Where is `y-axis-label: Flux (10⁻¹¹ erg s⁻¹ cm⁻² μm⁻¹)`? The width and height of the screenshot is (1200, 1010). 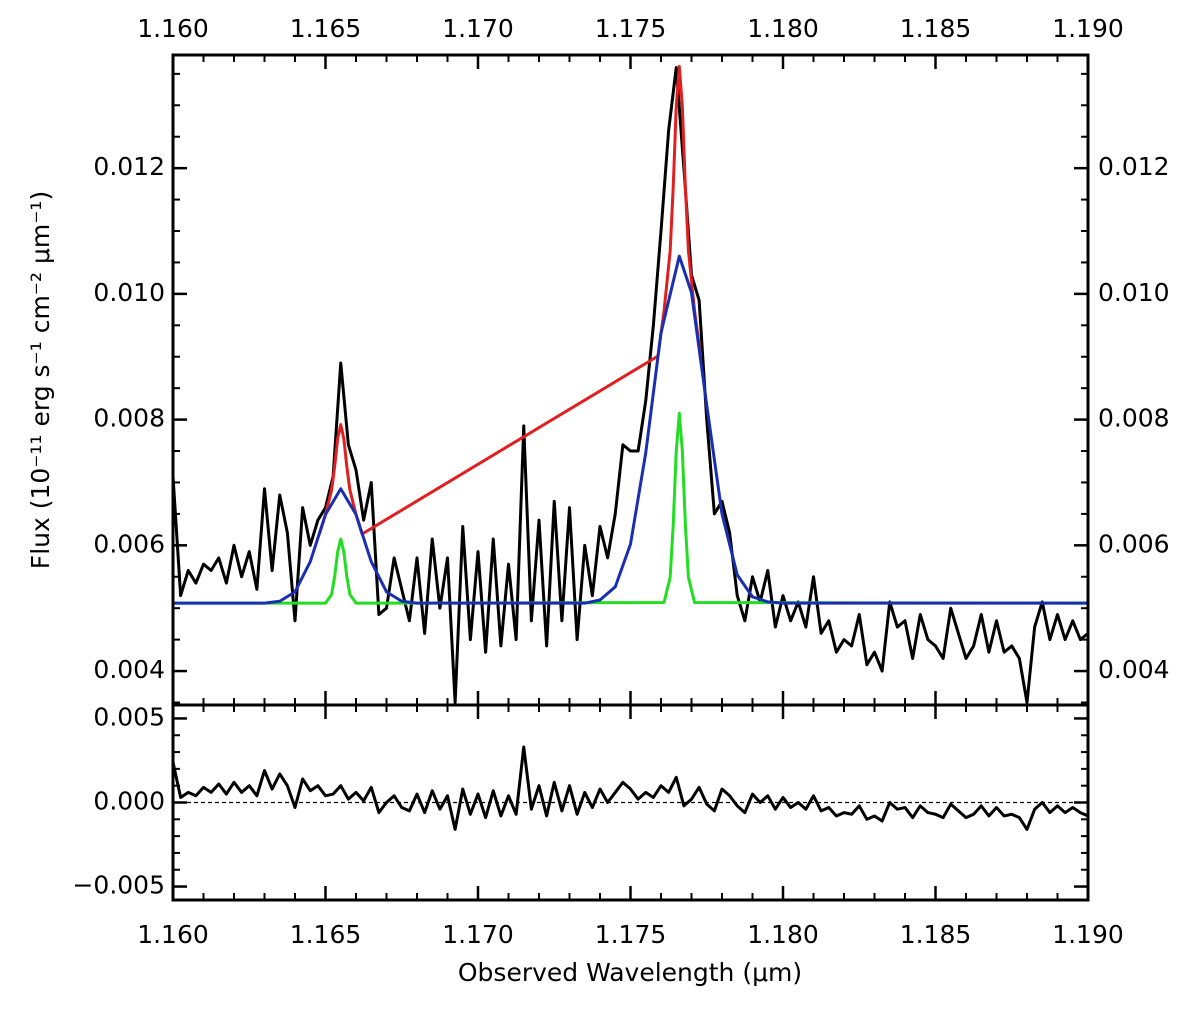 y-axis-label: Flux (10⁻¹¹ erg s⁻¹ cm⁻² μm⁻¹) is located at coordinates (40, 380).